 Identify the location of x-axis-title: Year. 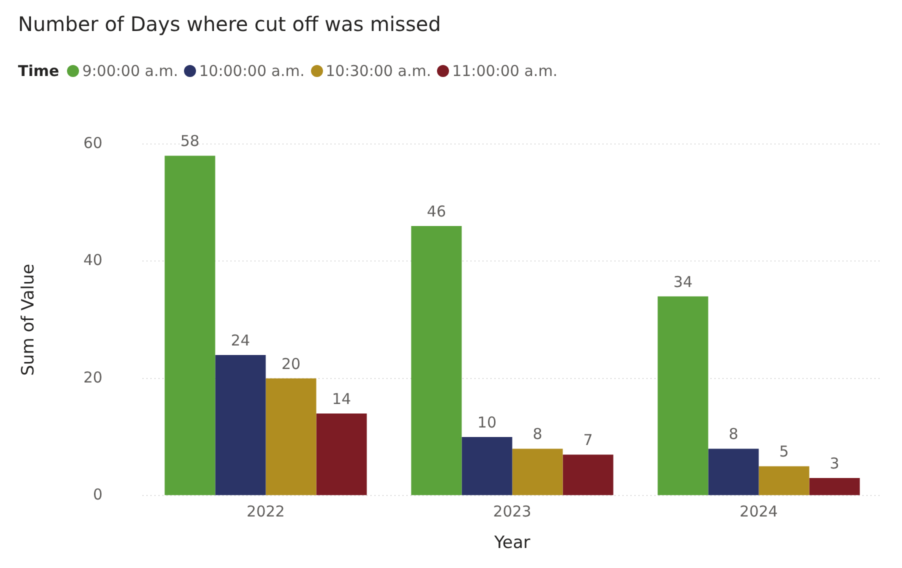
(511, 543).